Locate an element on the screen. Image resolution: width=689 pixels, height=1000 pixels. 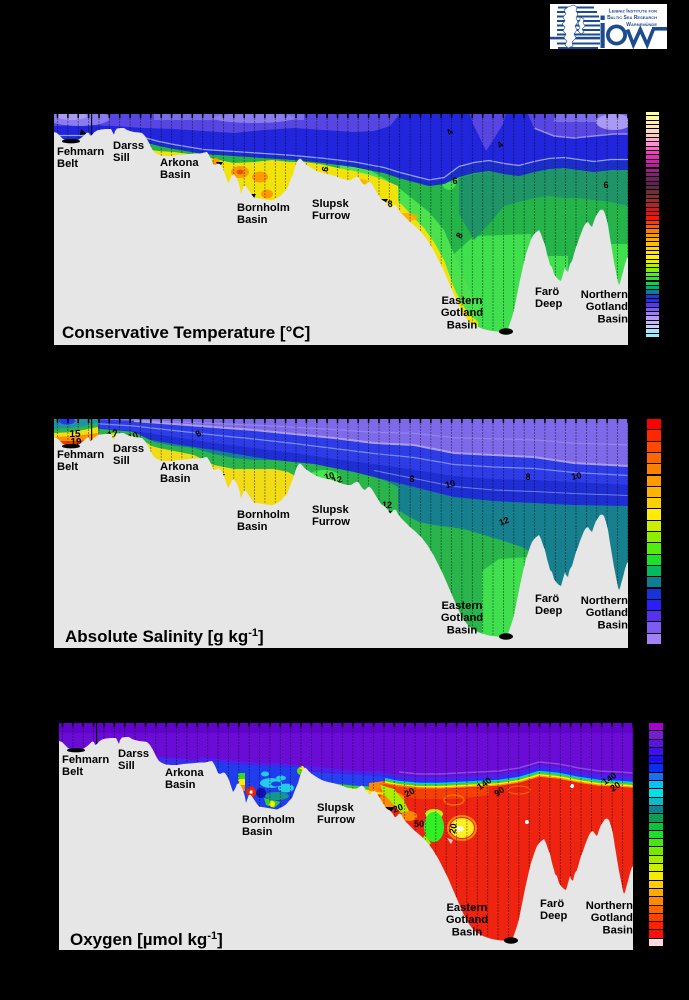
svg-text: 19 is located at coordinates (76, 442).